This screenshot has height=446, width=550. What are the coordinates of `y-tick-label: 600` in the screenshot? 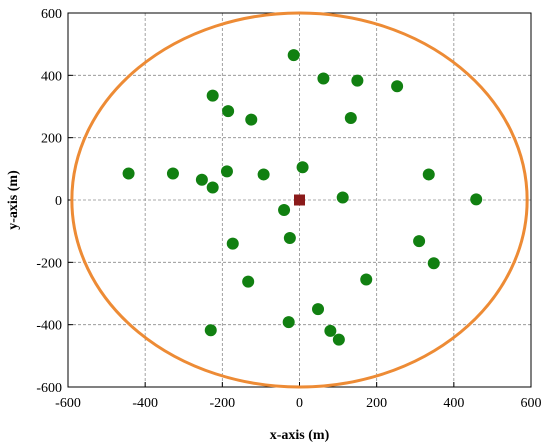 It's located at (51, 14).